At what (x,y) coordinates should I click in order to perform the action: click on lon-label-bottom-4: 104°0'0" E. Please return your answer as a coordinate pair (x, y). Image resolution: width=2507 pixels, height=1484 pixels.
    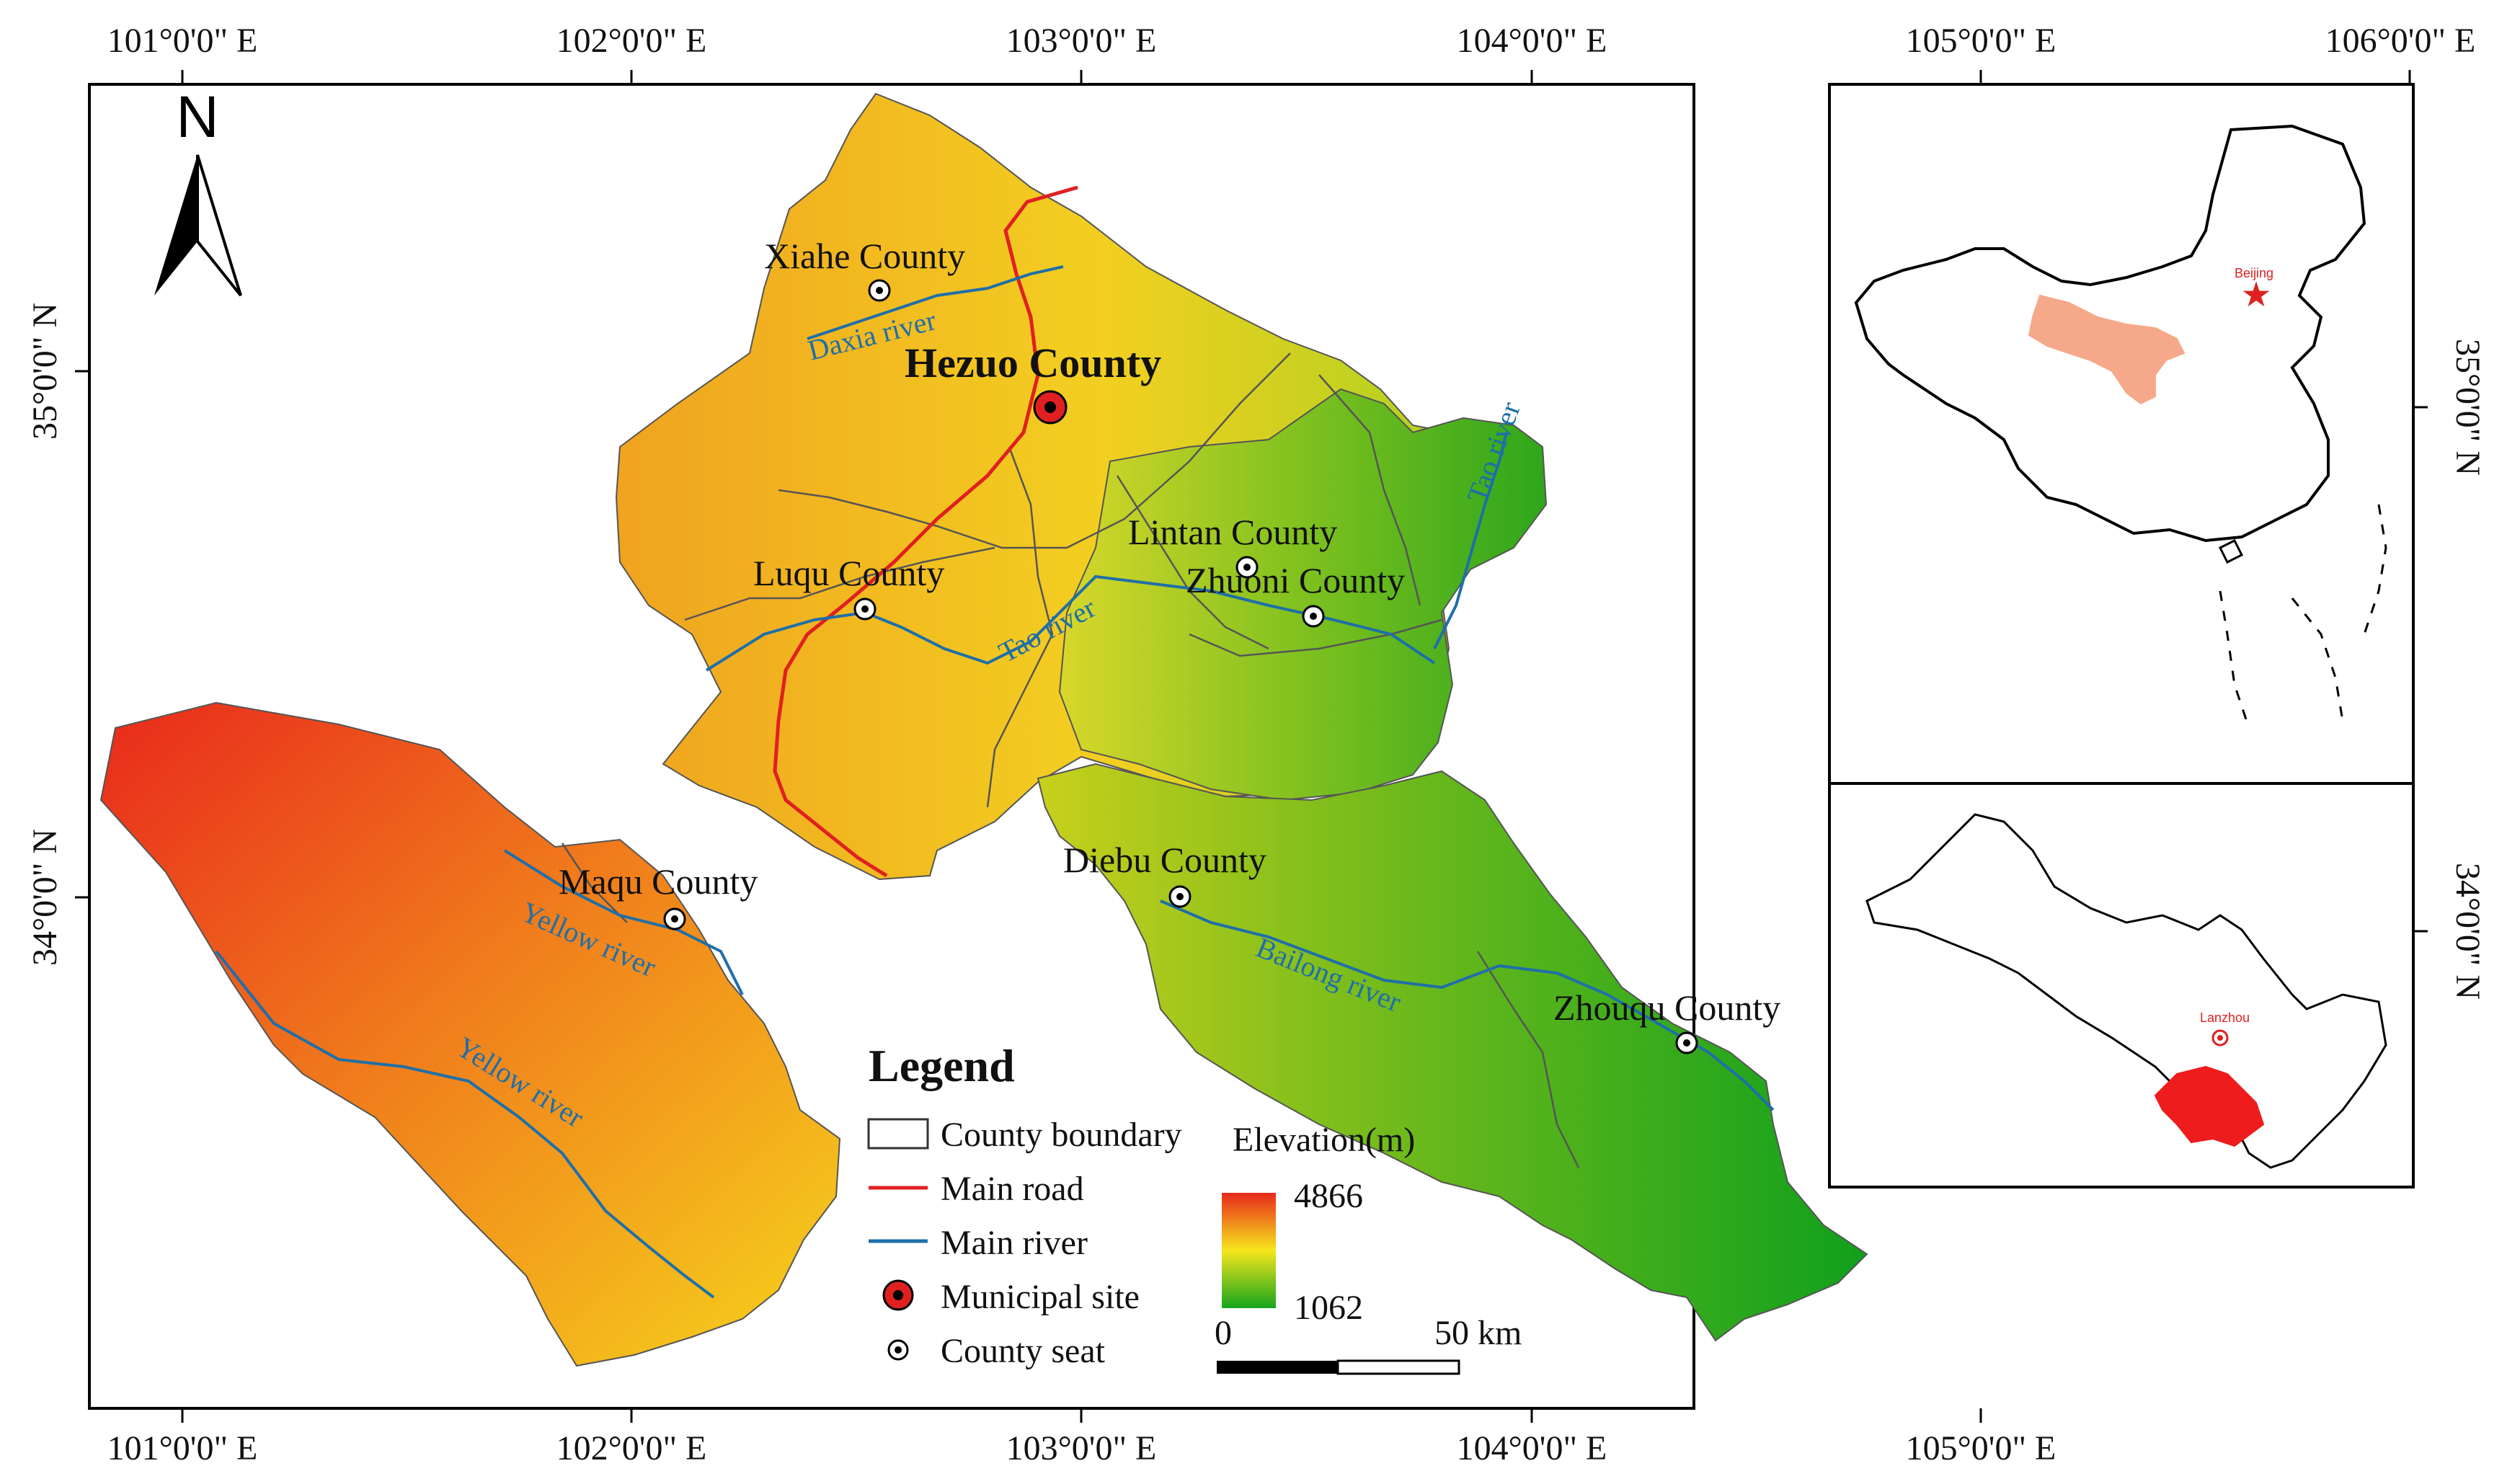
    Looking at the image, I should click on (1532, 1448).